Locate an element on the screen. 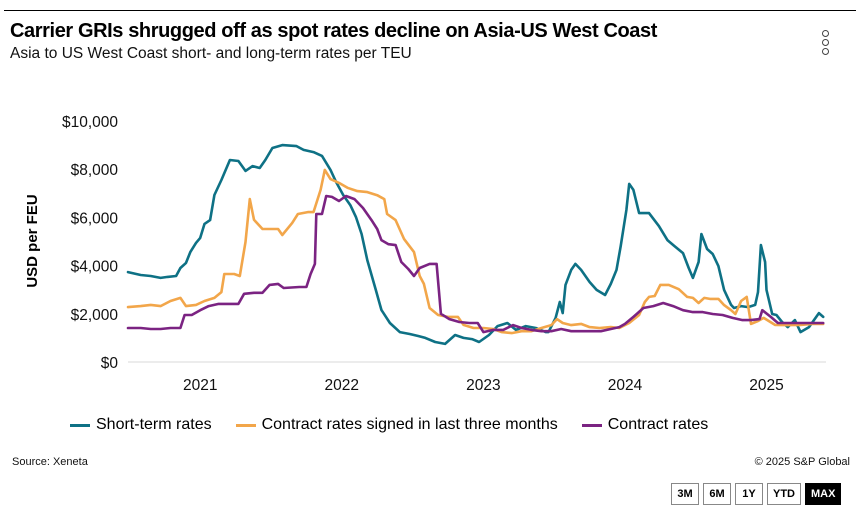 The image size is (860, 512). legend-swatch-contract-3m is located at coordinates (245, 425).